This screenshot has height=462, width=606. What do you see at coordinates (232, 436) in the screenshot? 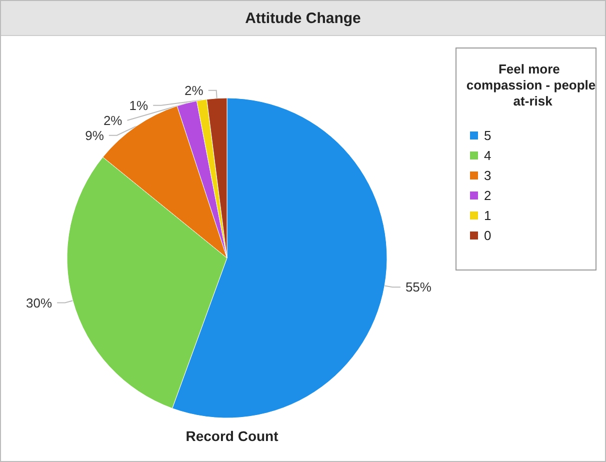
I see `text: Record Count` at bounding box center [232, 436].